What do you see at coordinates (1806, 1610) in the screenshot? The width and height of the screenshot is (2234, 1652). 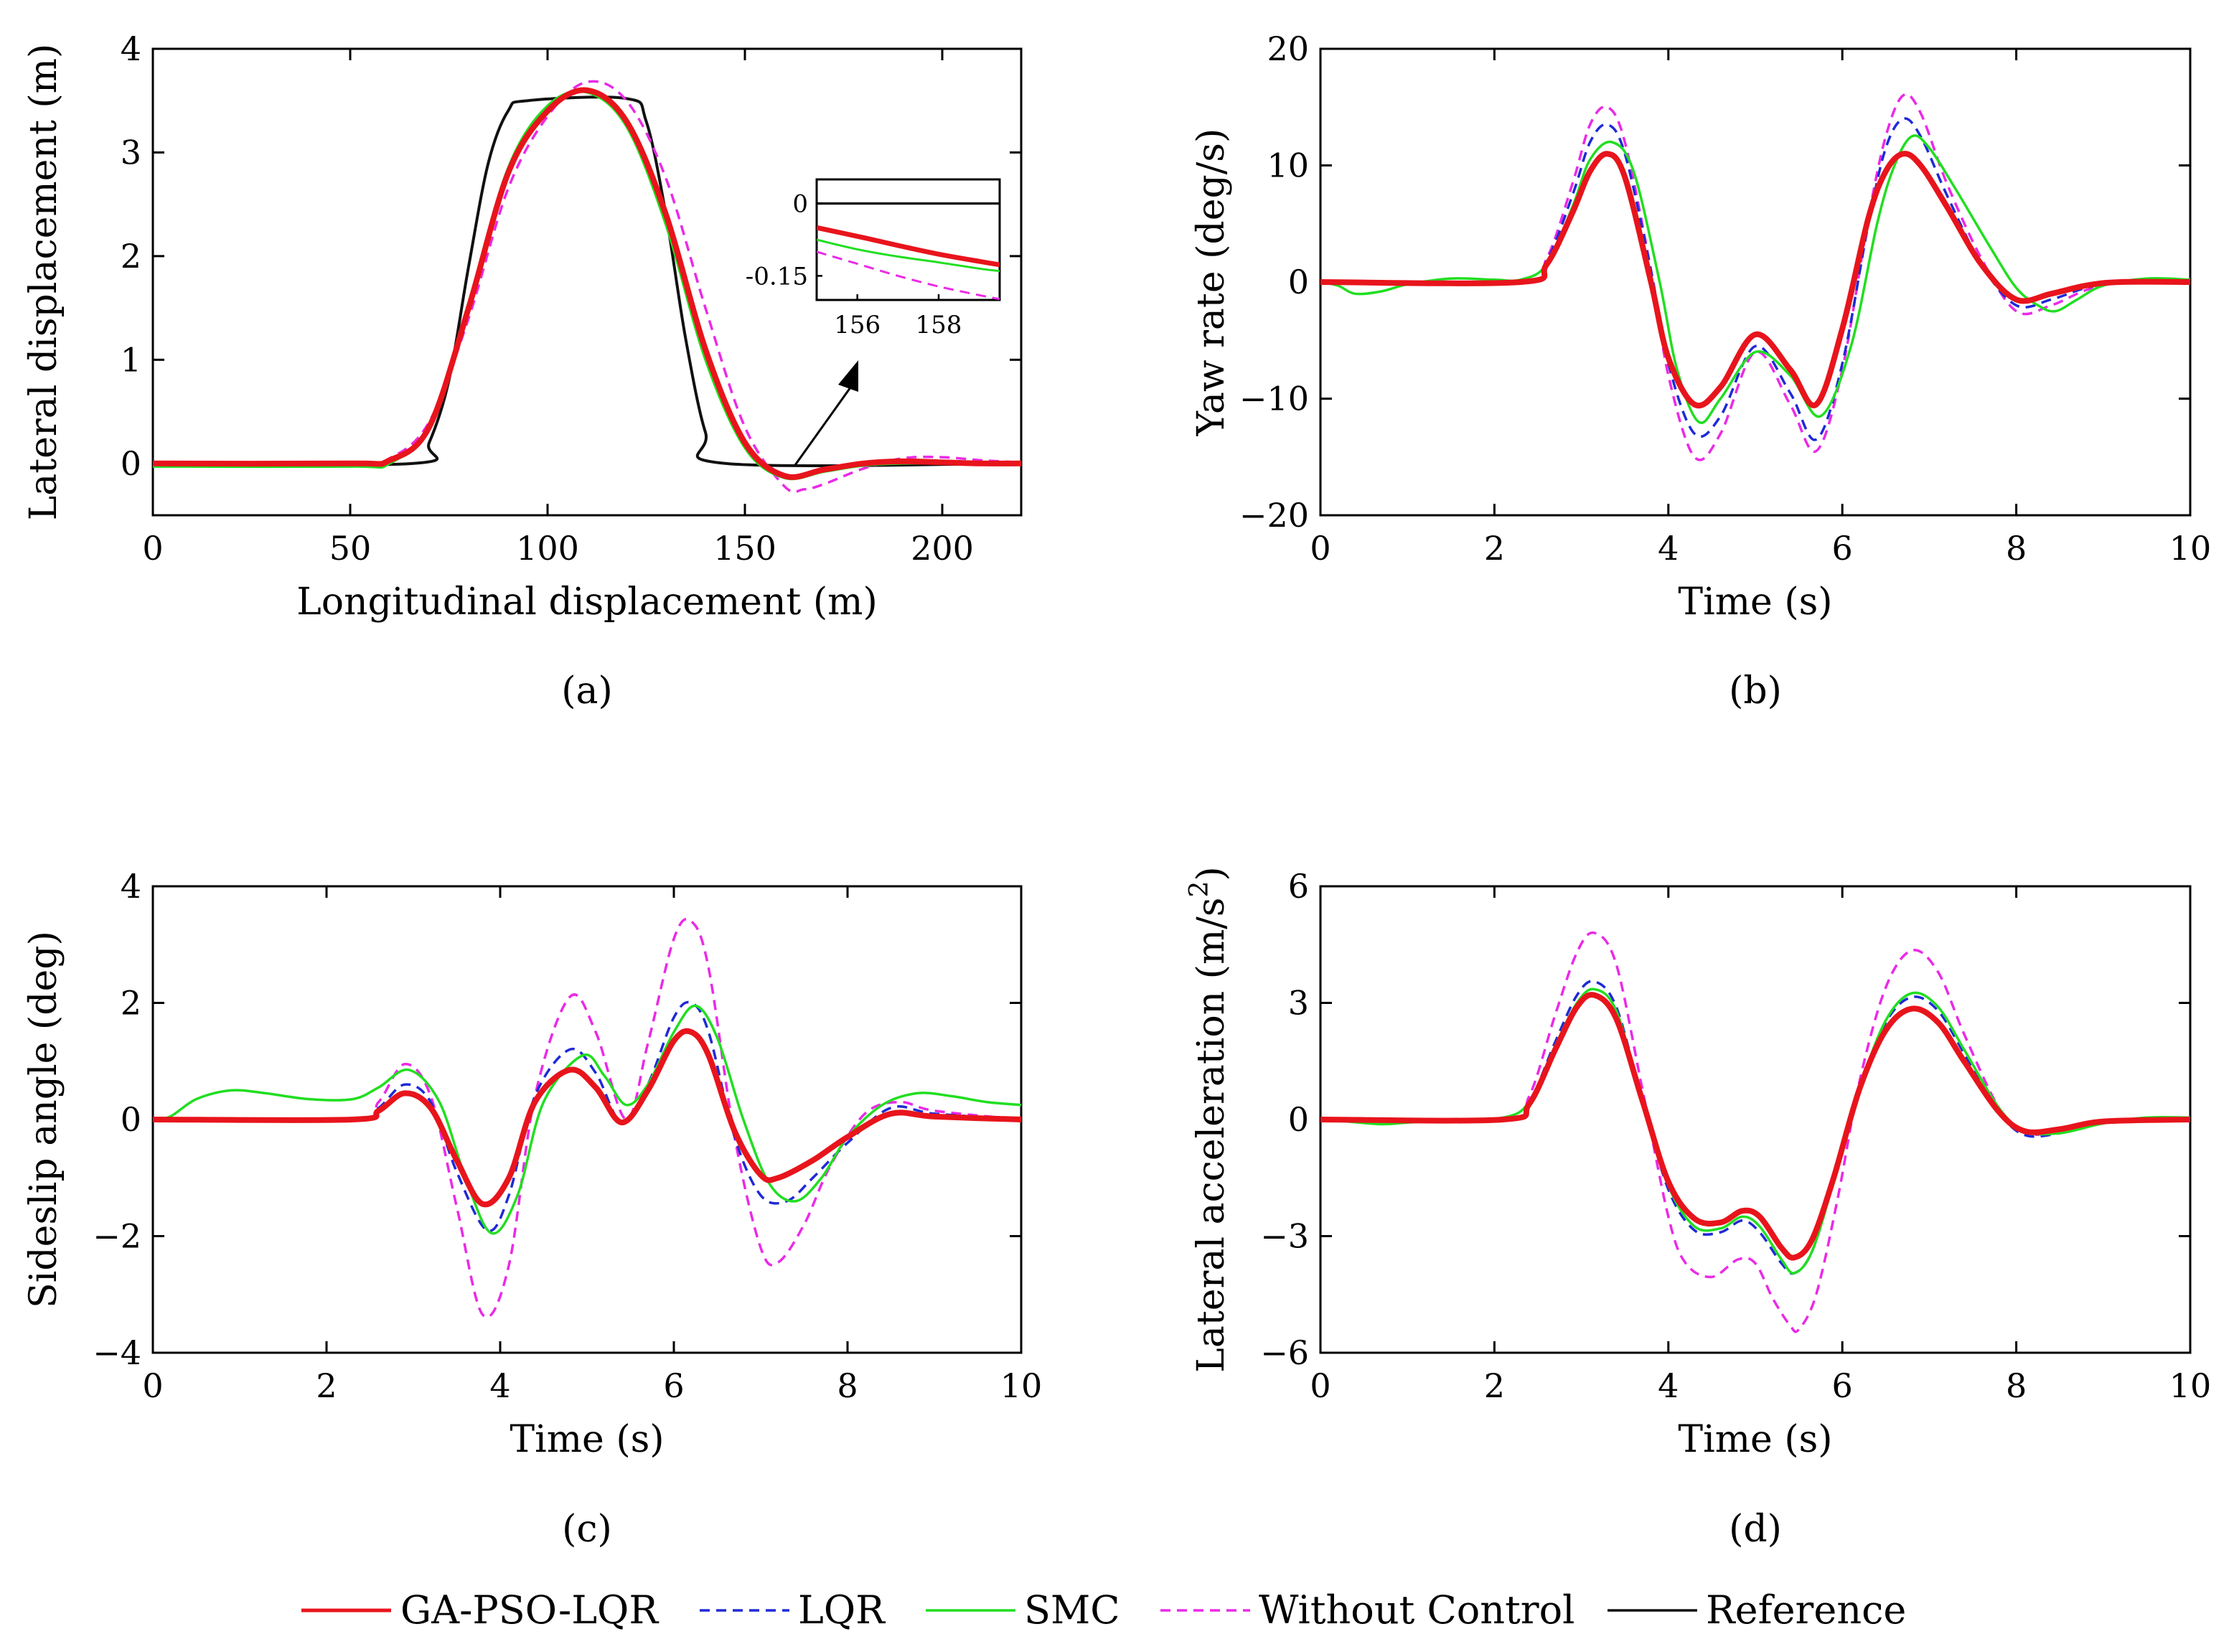 I see `legend-label-ref: Reference` at bounding box center [1806, 1610].